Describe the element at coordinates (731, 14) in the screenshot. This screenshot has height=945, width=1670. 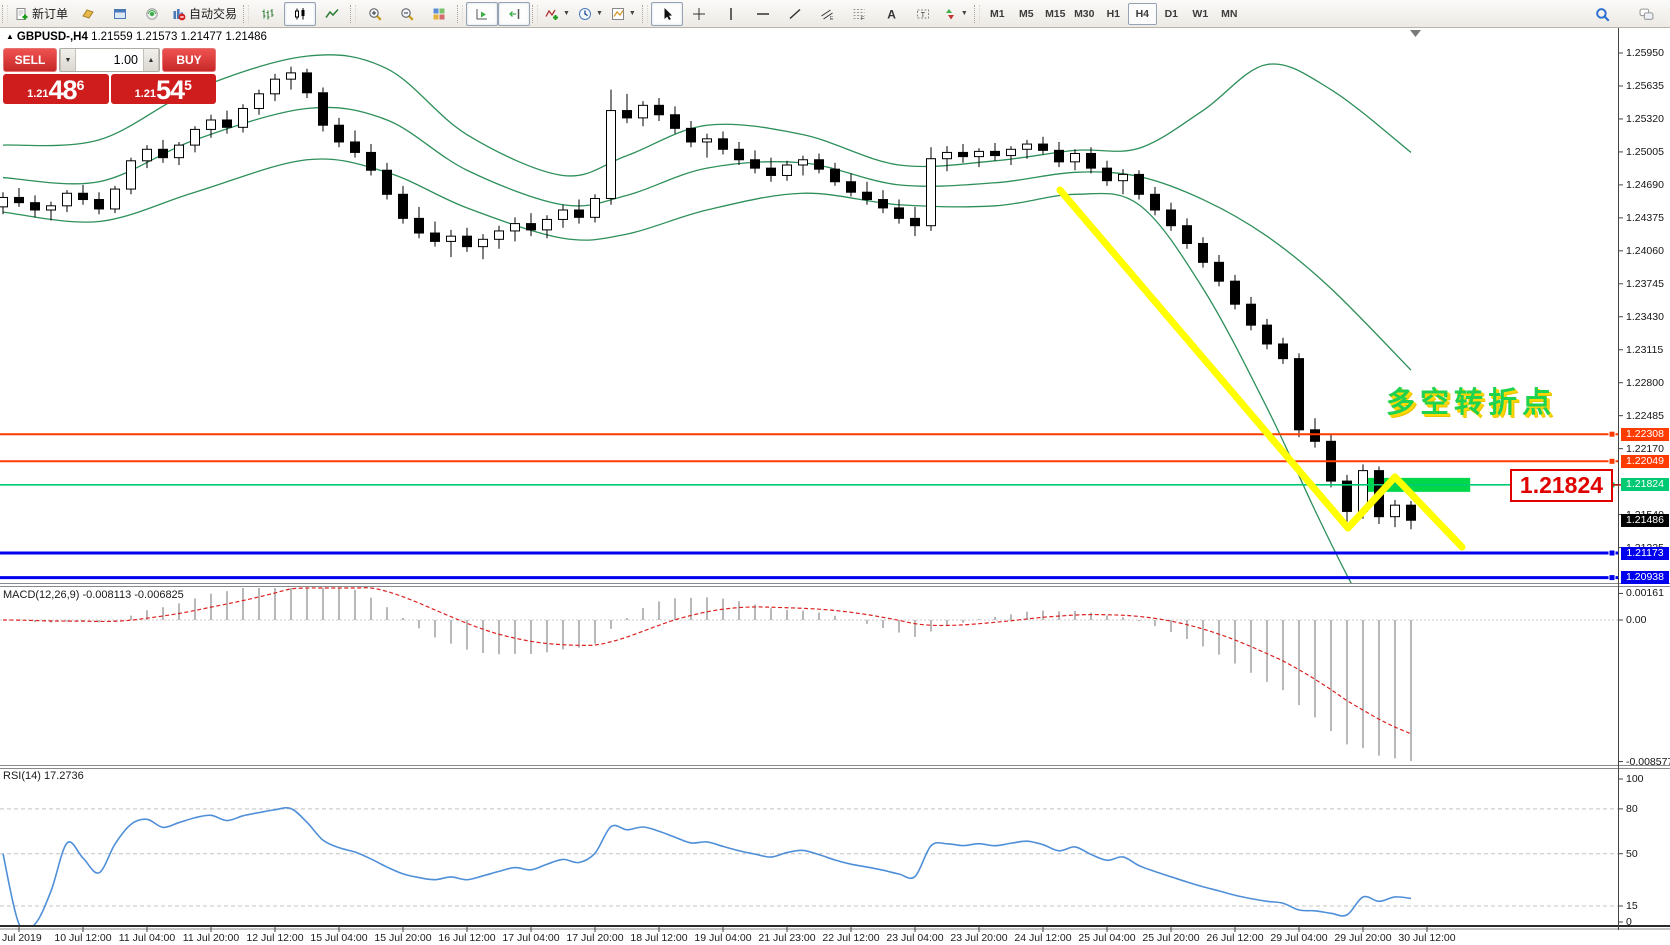
I see `vertical-line-button` at that location.